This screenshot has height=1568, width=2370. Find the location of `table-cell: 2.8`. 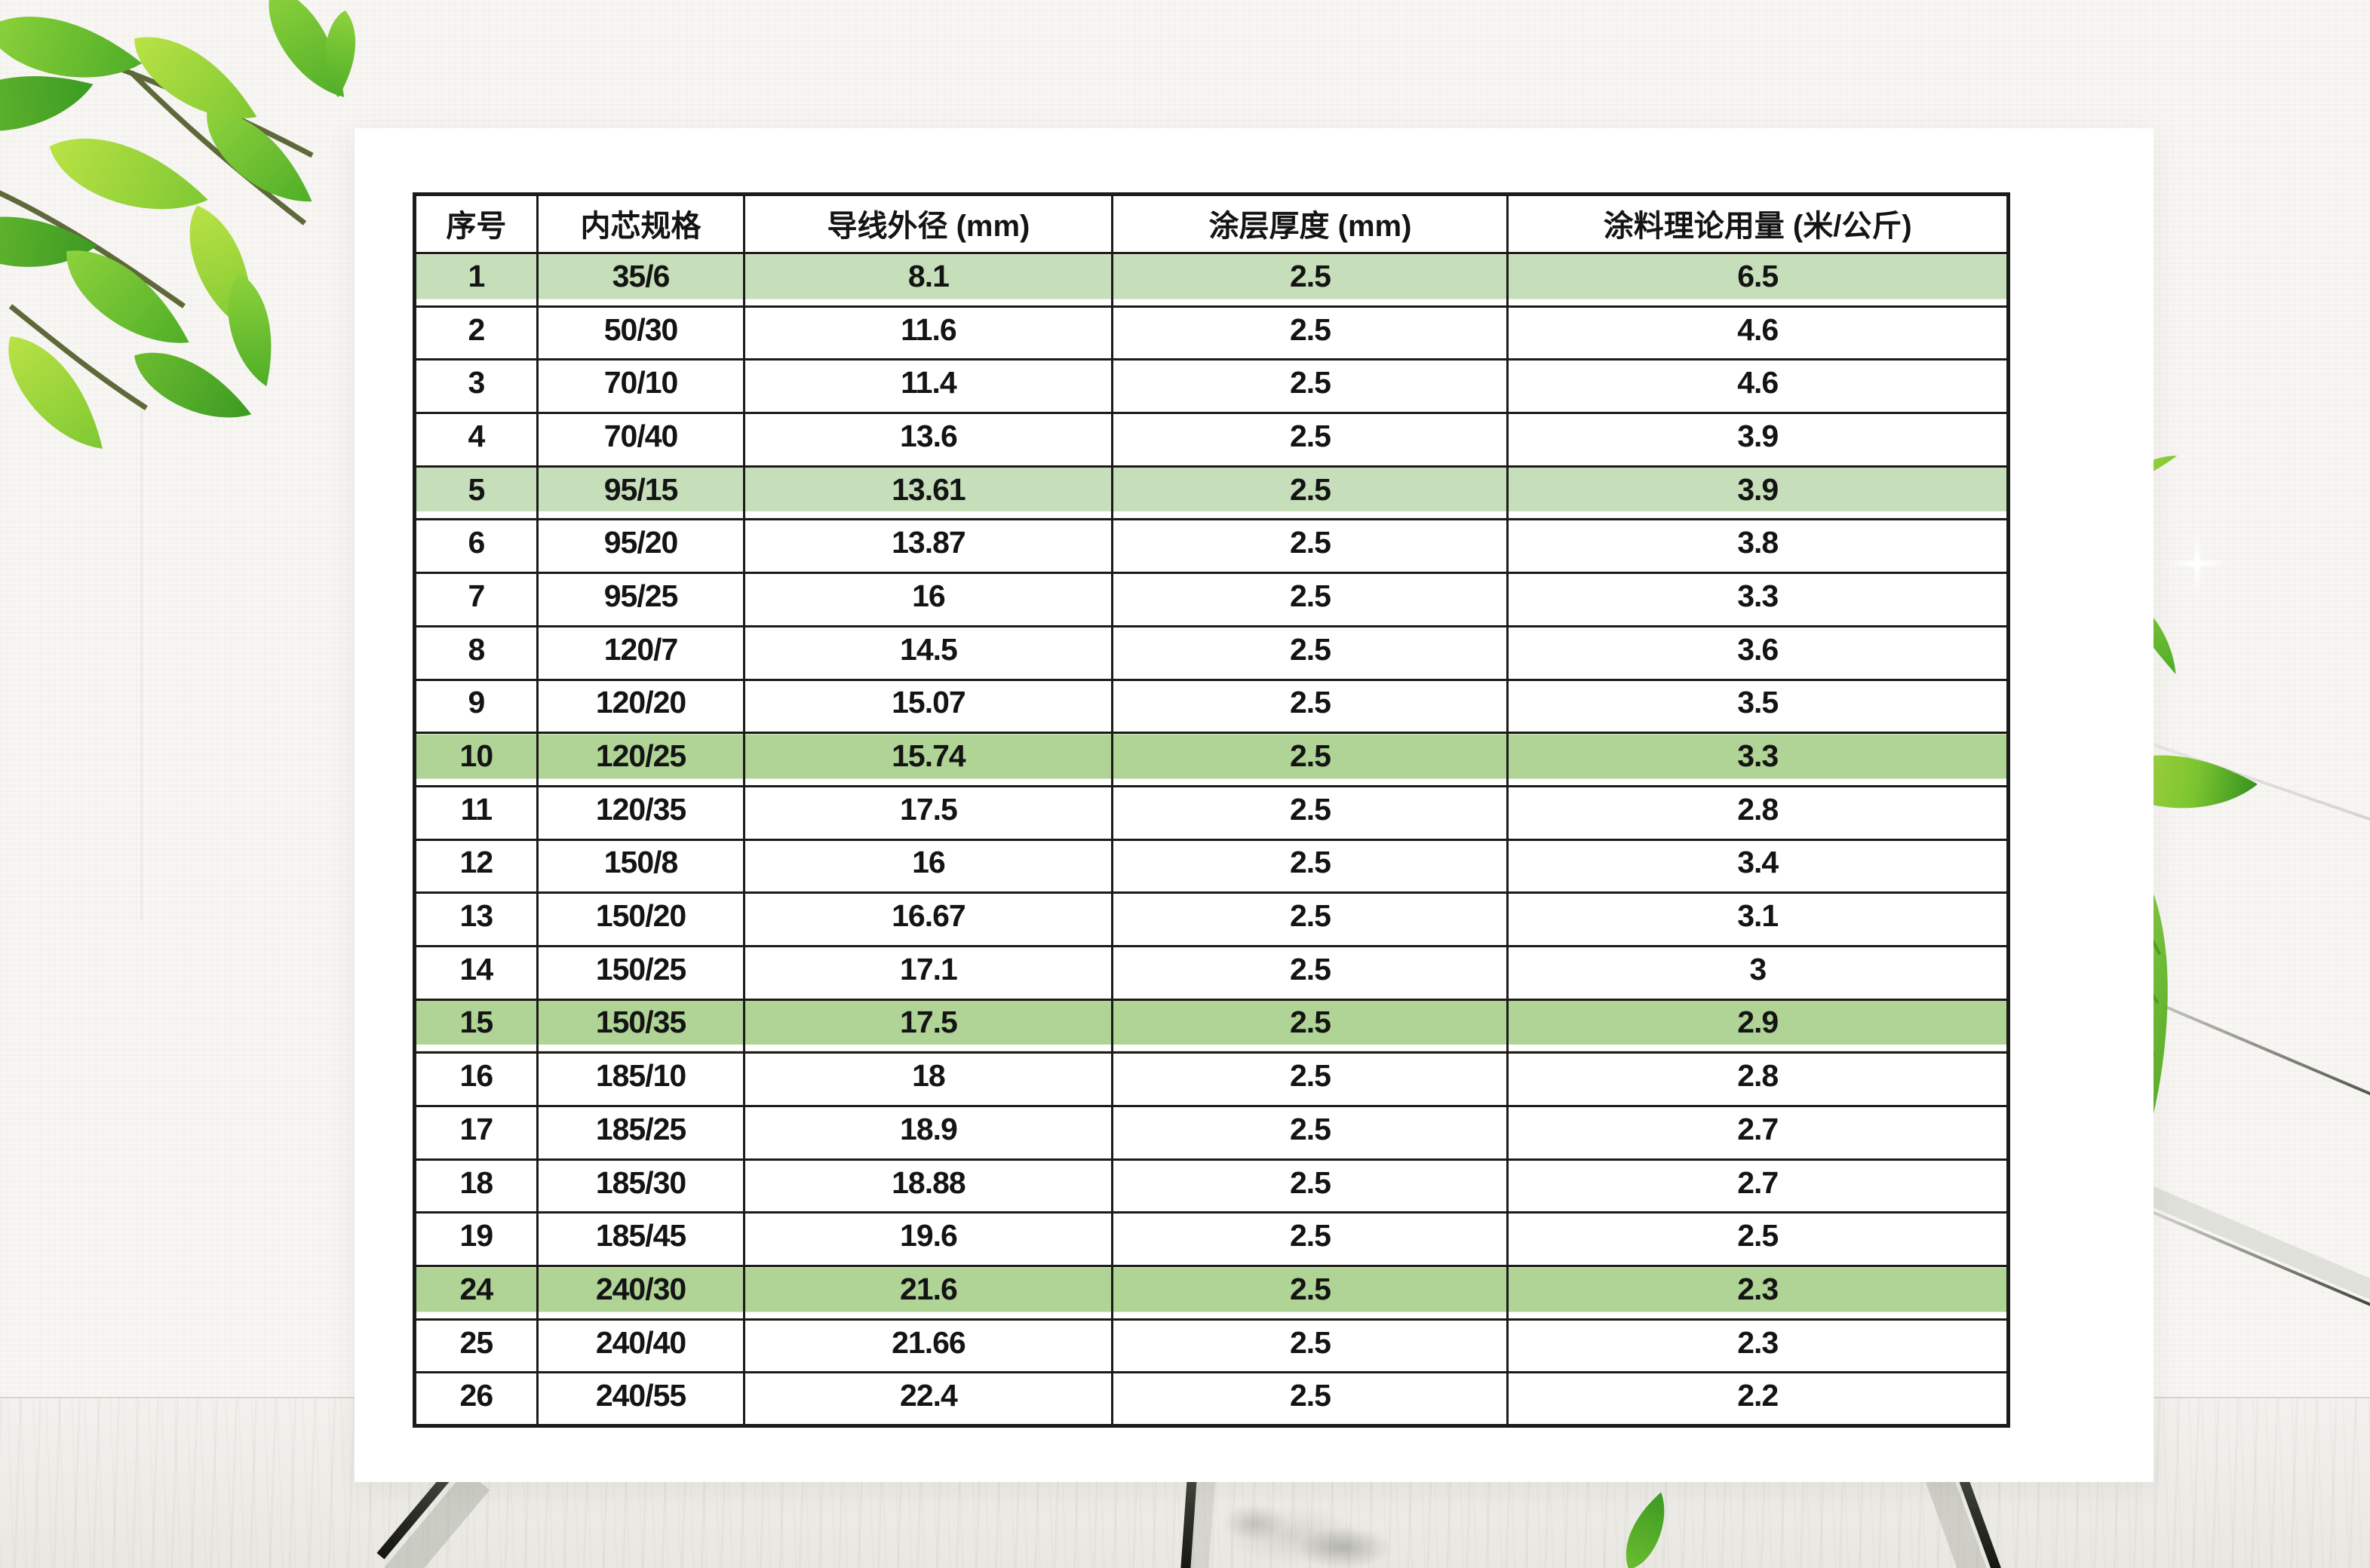

table-cell: 2.8 is located at coordinates (1758, 1079).